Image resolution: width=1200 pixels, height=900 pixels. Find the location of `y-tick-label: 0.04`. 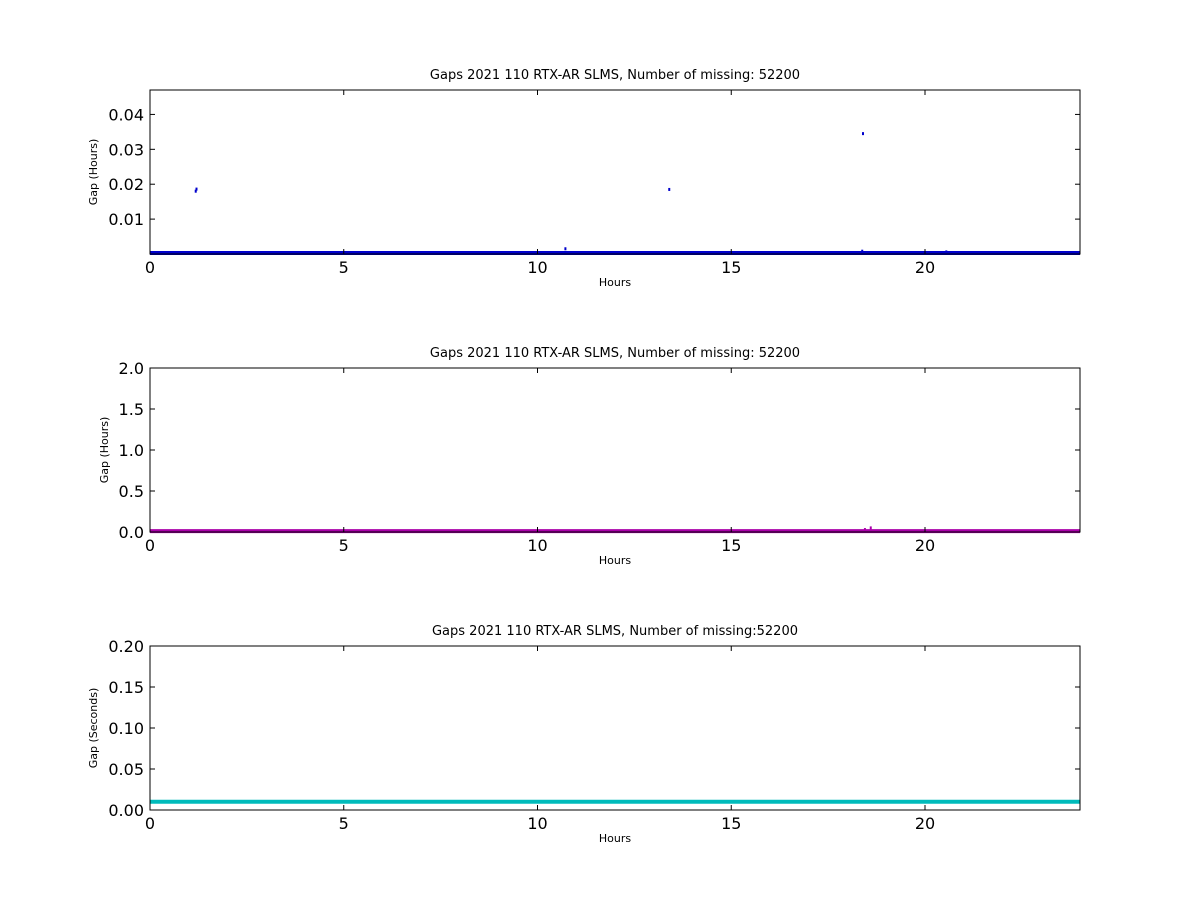

y-tick-label: 0.04 is located at coordinates (126, 114).